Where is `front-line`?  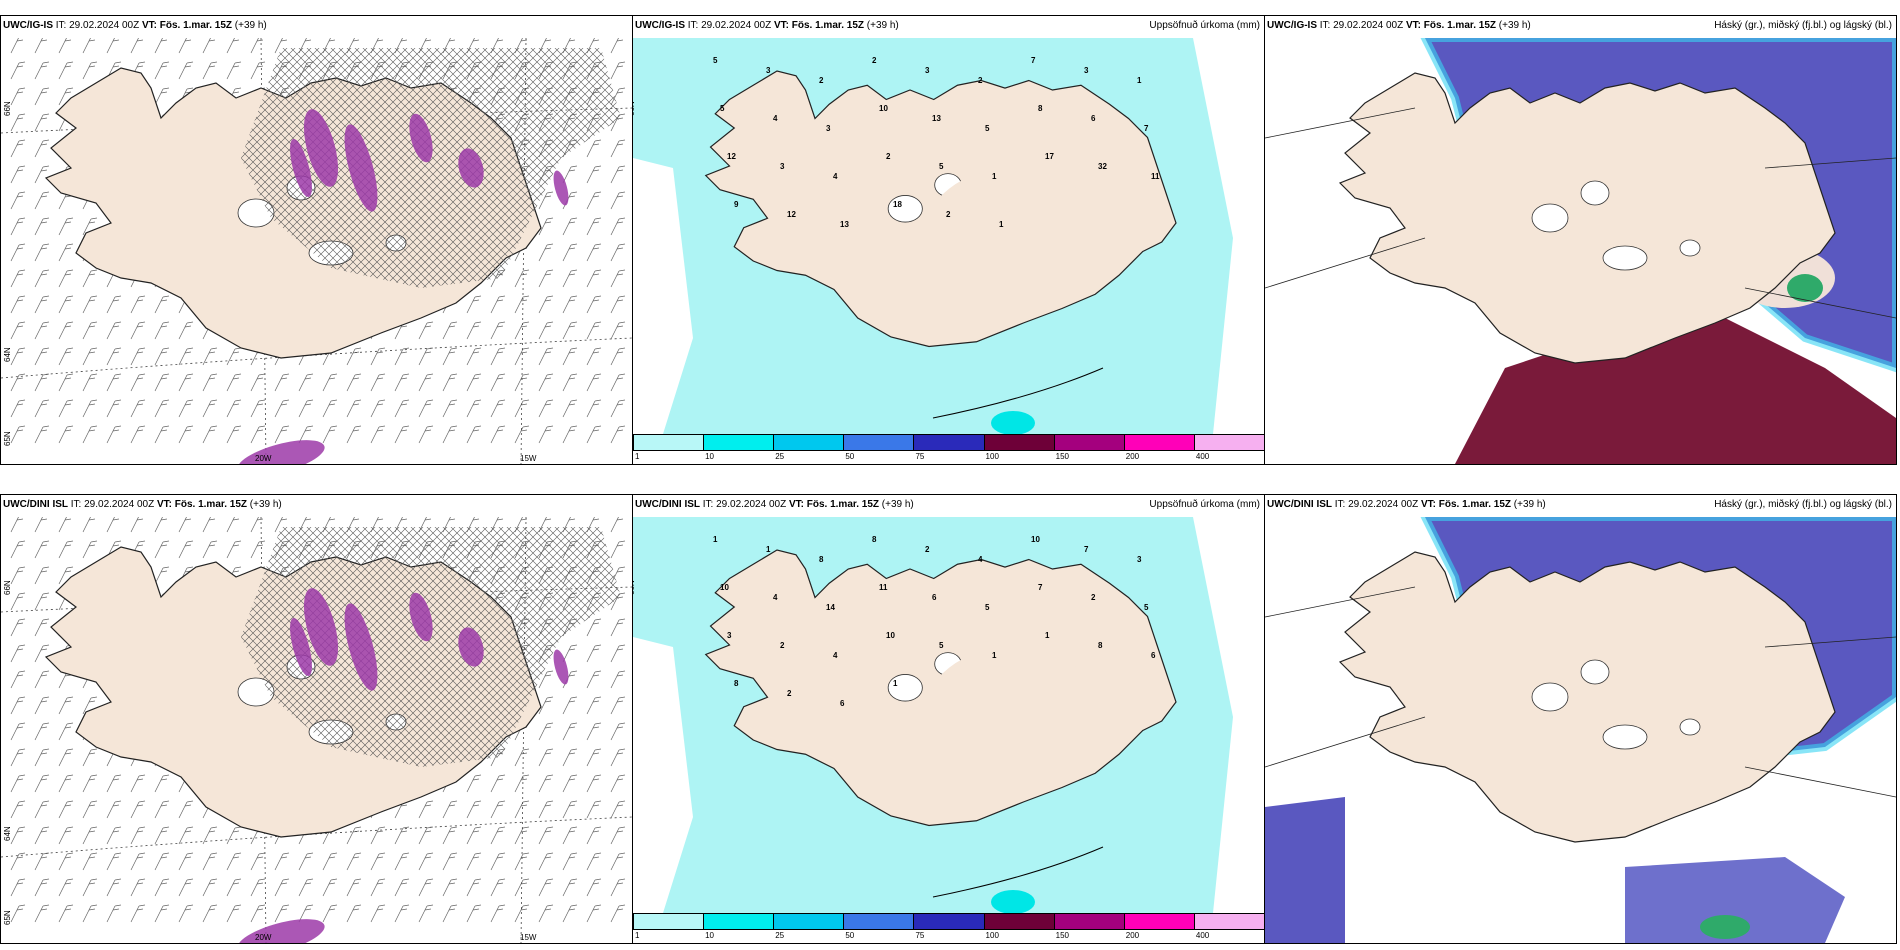 front-line is located at coordinates (1018, 872).